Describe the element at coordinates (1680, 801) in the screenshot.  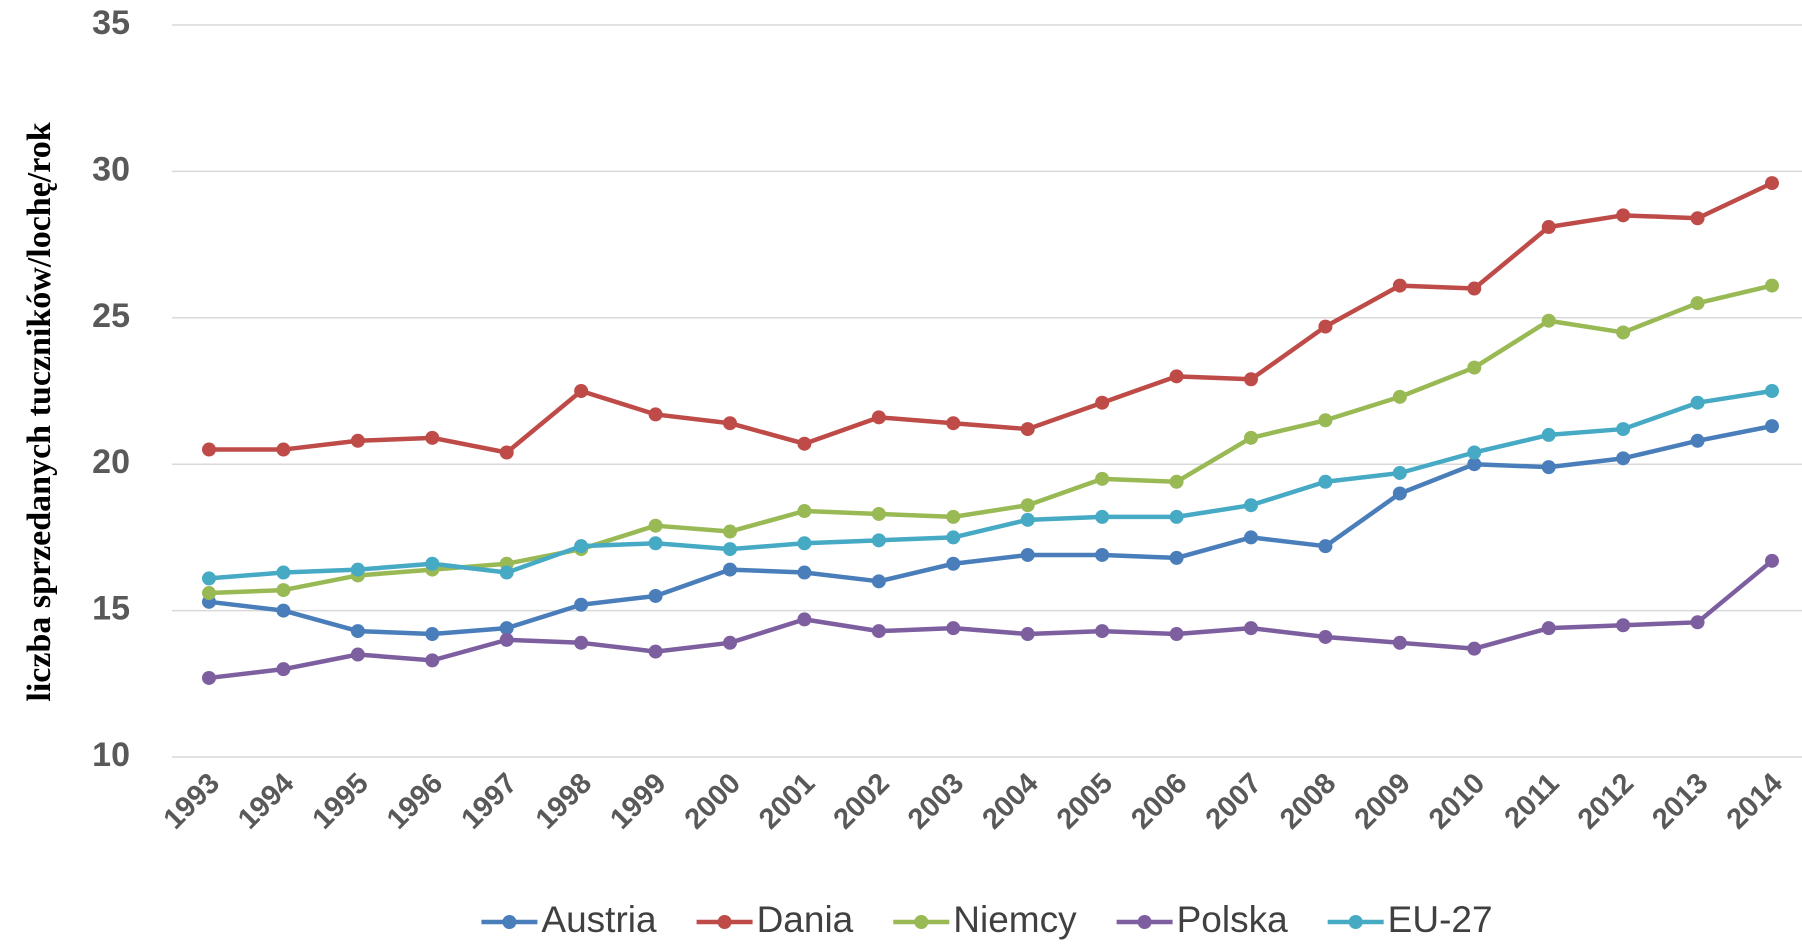
I see `x-tick-label: 2013` at that location.